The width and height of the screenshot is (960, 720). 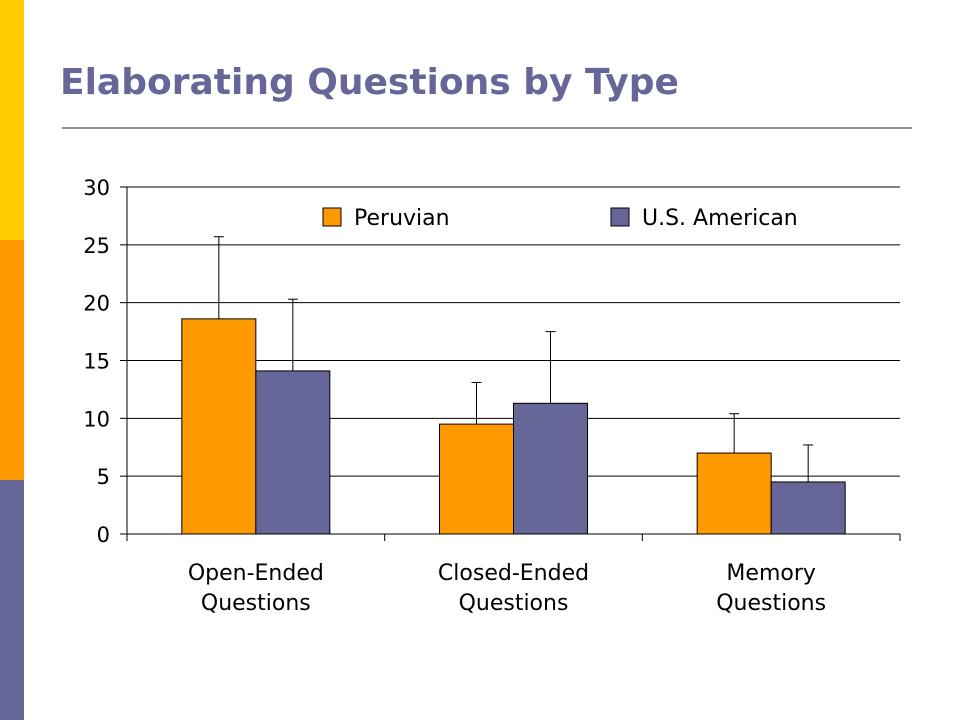 What do you see at coordinates (513, 588) in the screenshot?
I see `x-category-label: Closed-Ended Questions` at bounding box center [513, 588].